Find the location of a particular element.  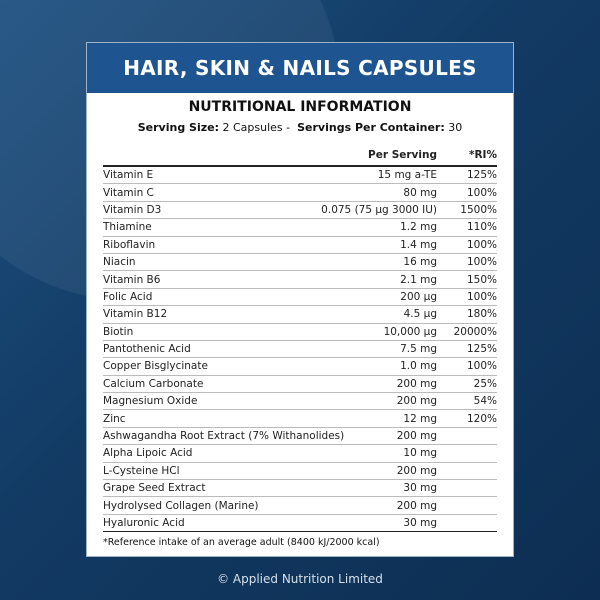

amount-per-serving: 15 mg a-TE is located at coordinates (377, 175).